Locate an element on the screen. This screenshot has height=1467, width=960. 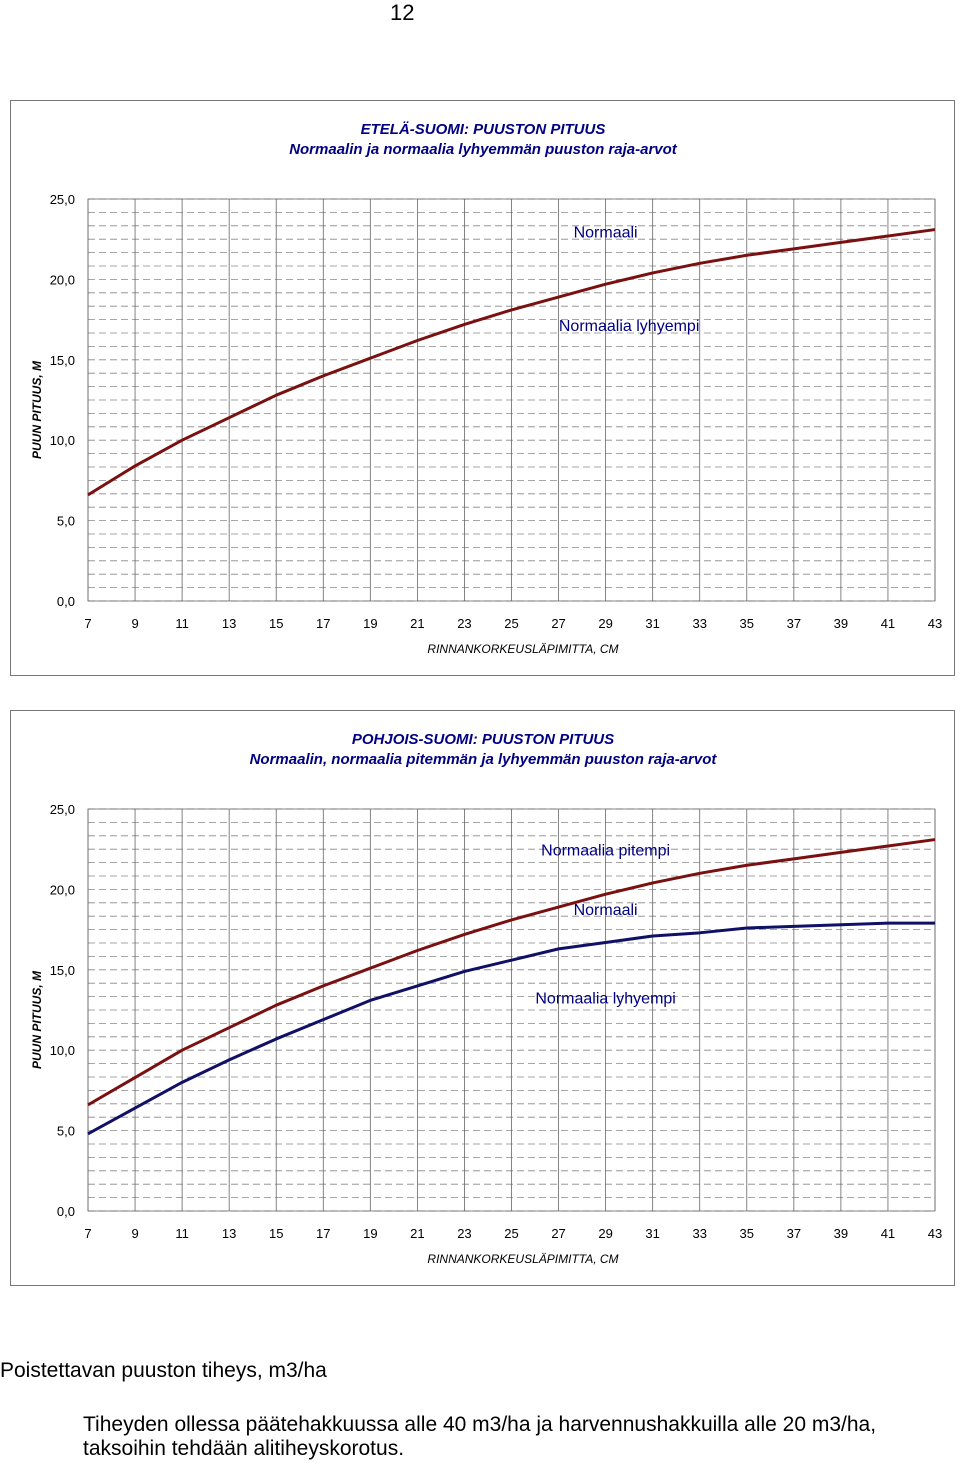
c2-y-tick-label: 25,0 is located at coordinates (62, 809).